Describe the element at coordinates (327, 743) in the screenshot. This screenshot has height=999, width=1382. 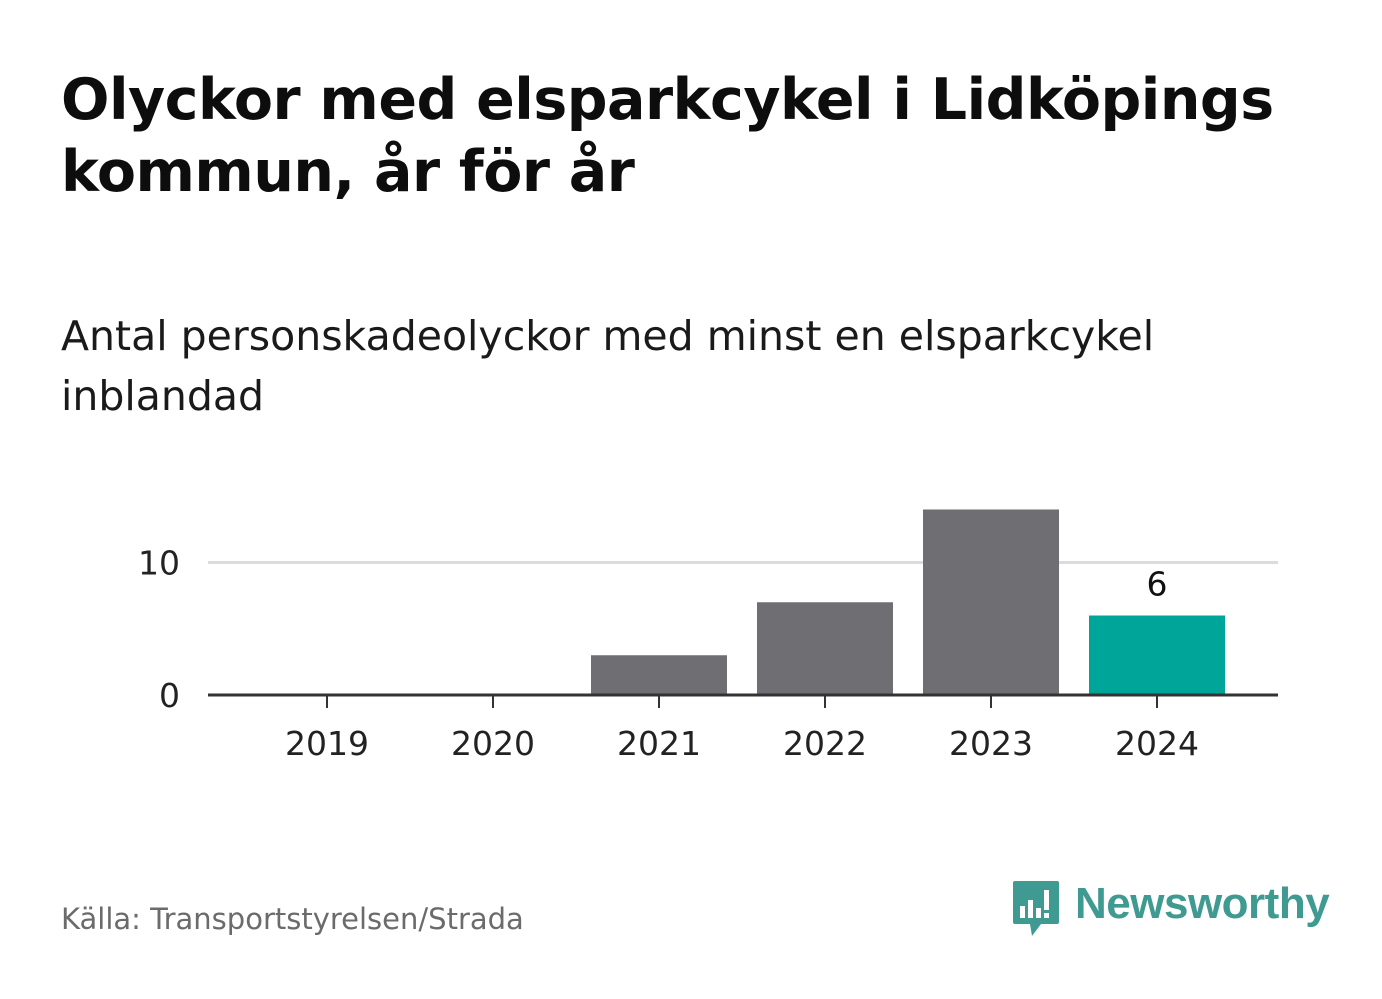
I see `x-tick-label: 2019` at that location.